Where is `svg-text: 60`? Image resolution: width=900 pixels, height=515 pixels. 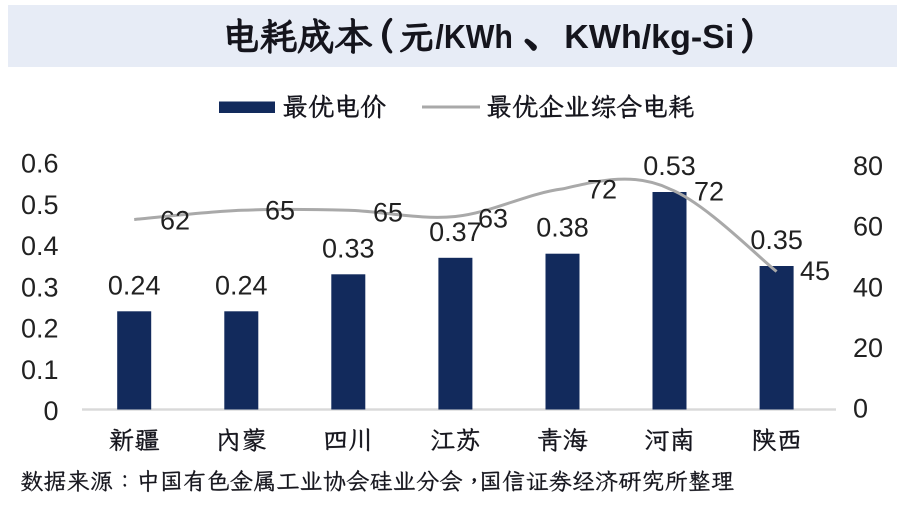 svg-text: 60 is located at coordinates (868, 227).